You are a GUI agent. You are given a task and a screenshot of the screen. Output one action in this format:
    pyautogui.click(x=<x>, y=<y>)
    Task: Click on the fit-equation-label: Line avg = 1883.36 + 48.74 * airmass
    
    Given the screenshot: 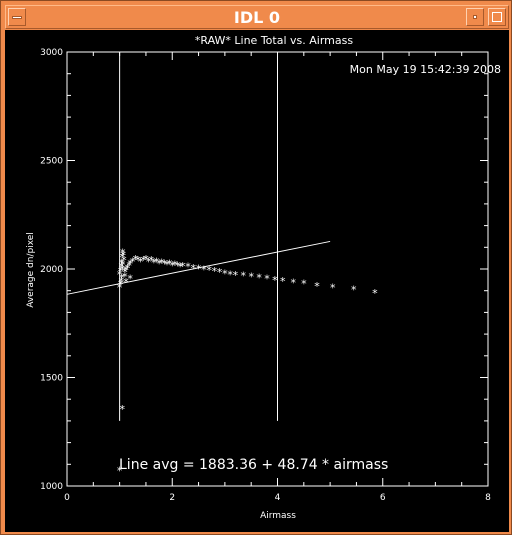 What is the action you would take?
    pyautogui.click(x=253, y=465)
    